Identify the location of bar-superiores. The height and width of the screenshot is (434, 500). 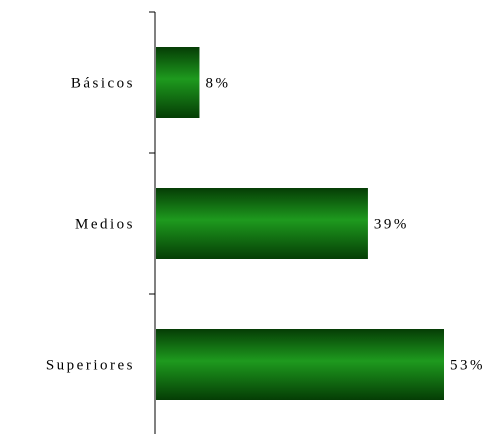
(300, 364).